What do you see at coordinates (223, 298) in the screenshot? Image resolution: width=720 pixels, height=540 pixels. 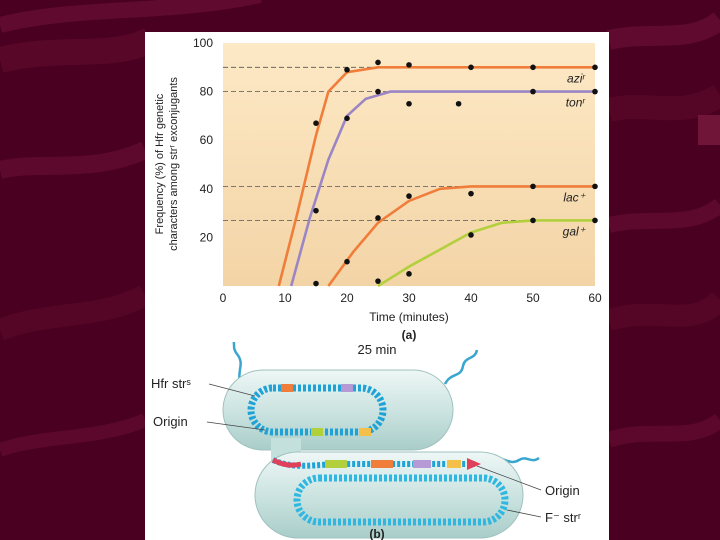 I see `x-tick-label: 0` at bounding box center [223, 298].